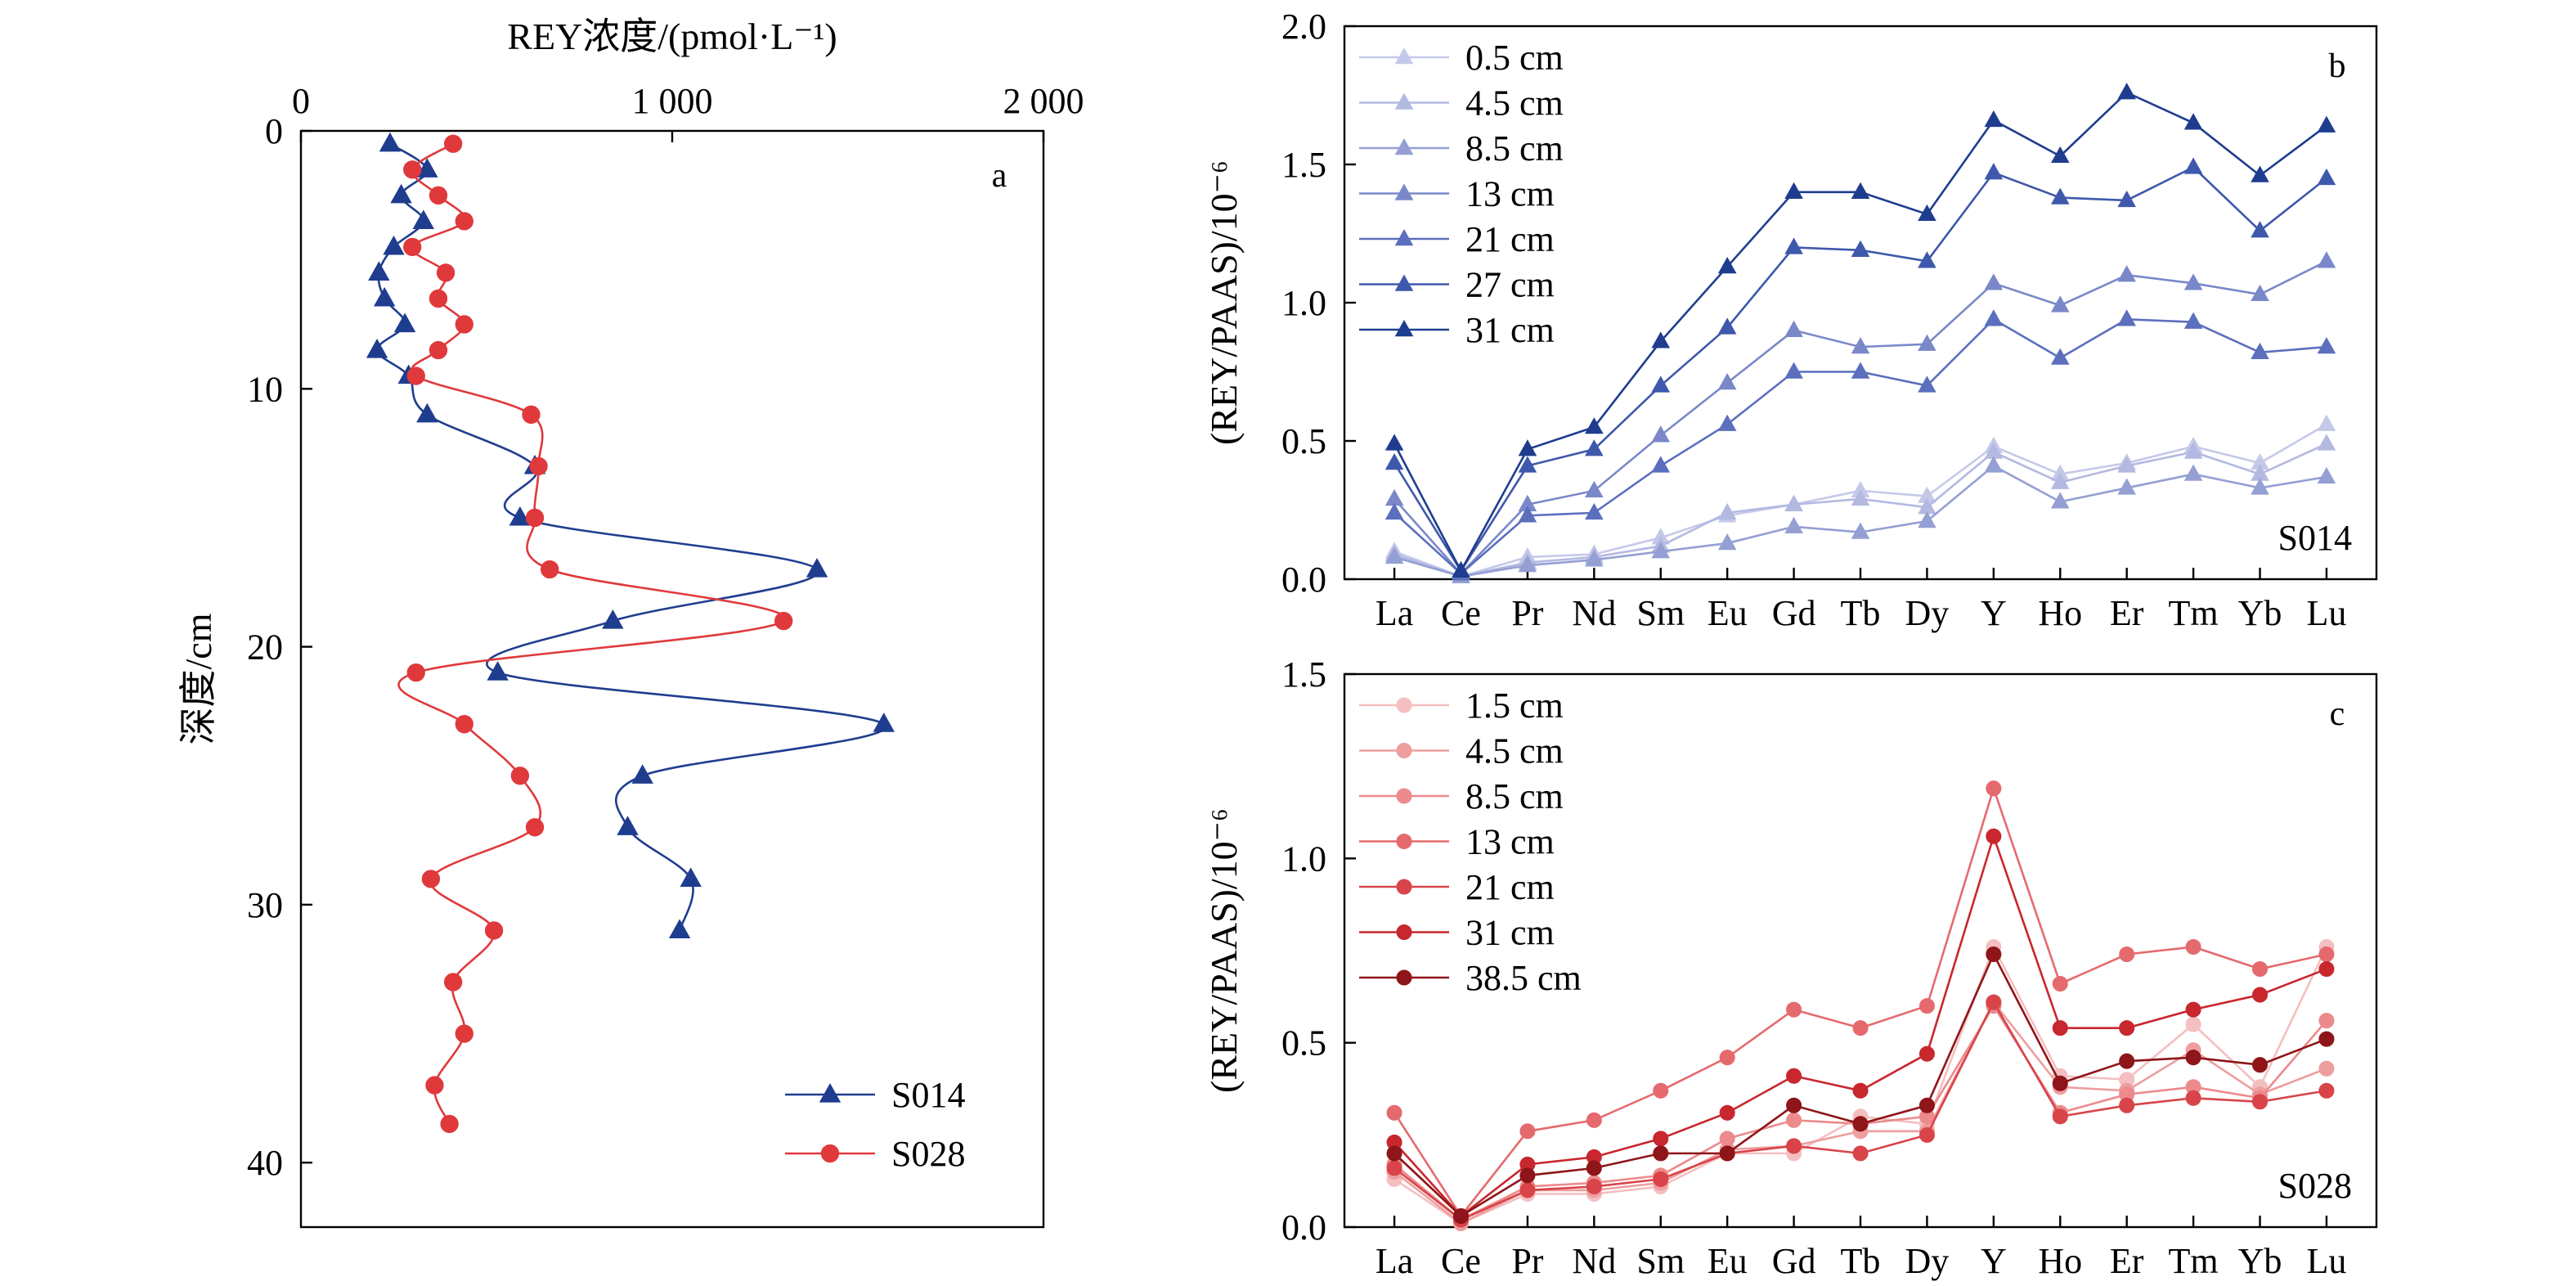  What do you see at coordinates (1660, 1261) in the screenshot?
I see `x-tick-label: Sm` at bounding box center [1660, 1261].